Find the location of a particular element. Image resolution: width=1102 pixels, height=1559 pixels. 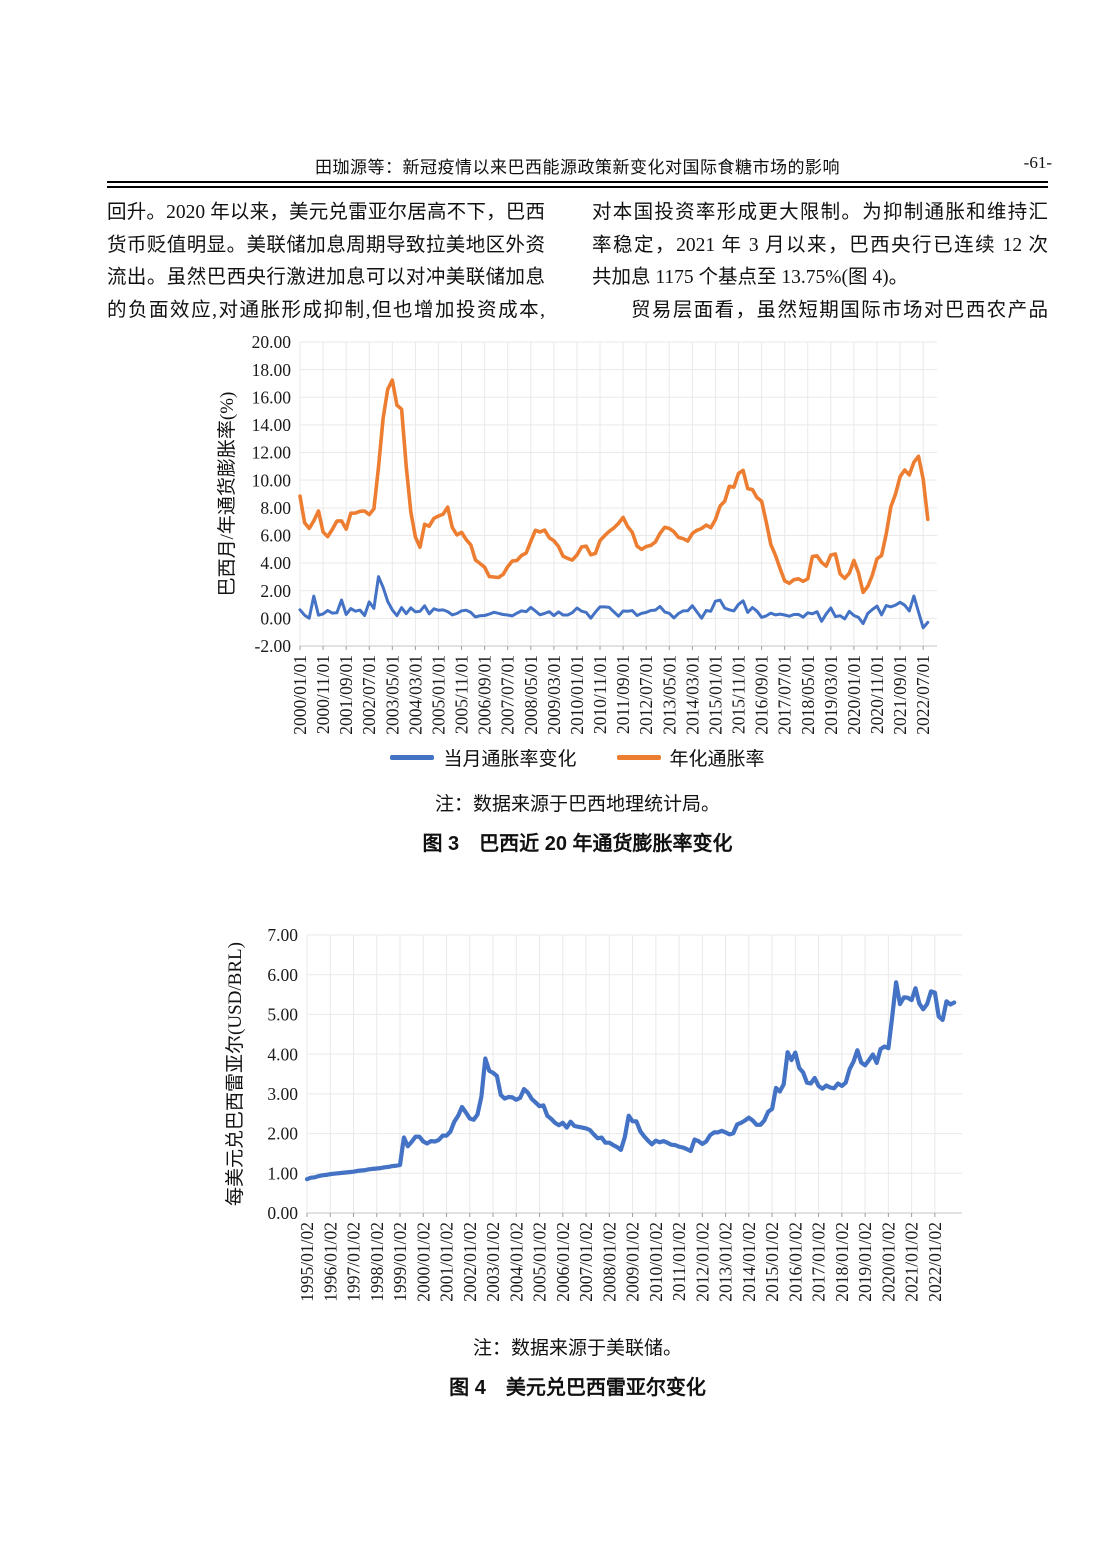

svg-text: 2017/01/02 is located at coordinates (819, 1262).